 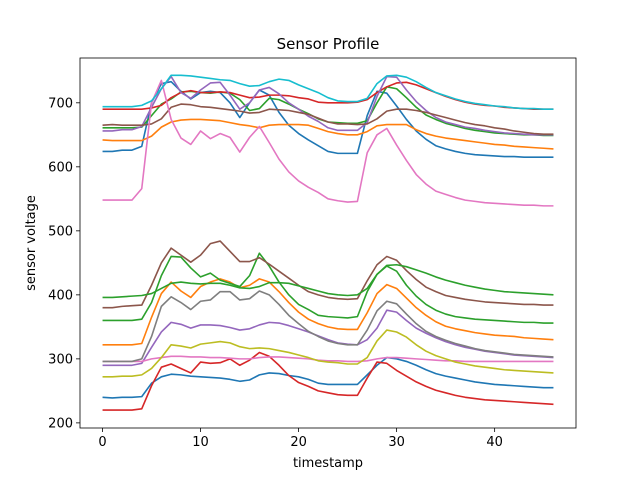 I want to click on y-axis-ticks: 200 300 400 500 600 700, so click(x=64, y=263).